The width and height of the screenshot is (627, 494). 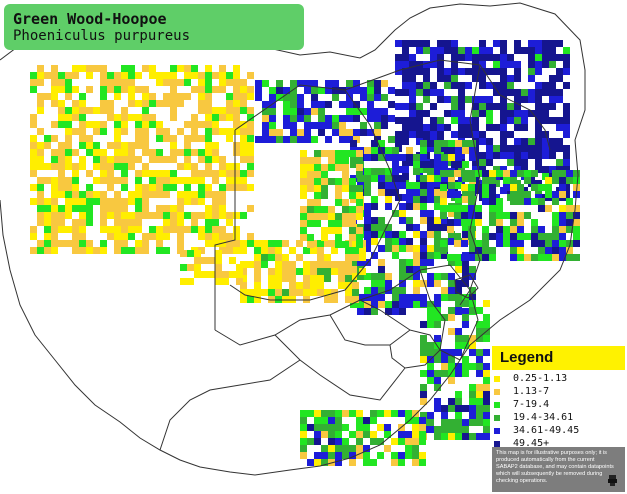 I want to click on legend-swatch, so click(x=497, y=444).